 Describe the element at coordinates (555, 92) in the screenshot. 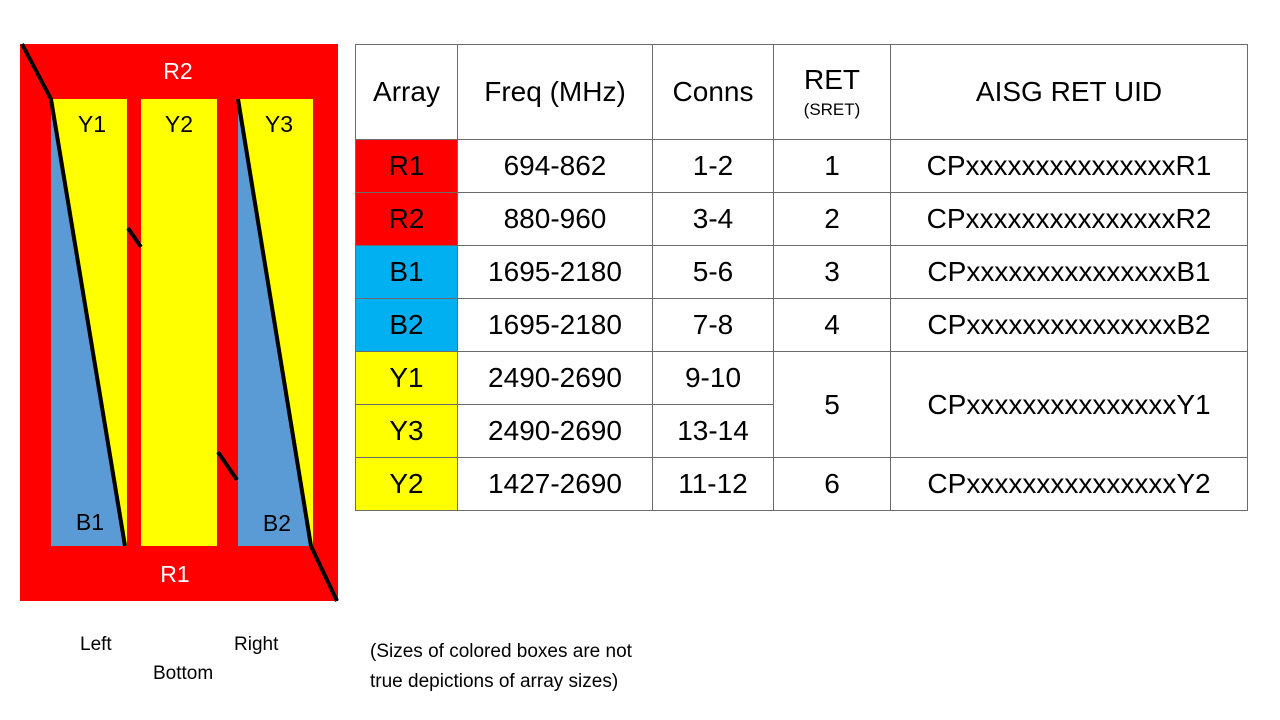

I see `header-freq: Freq (MHz)` at that location.